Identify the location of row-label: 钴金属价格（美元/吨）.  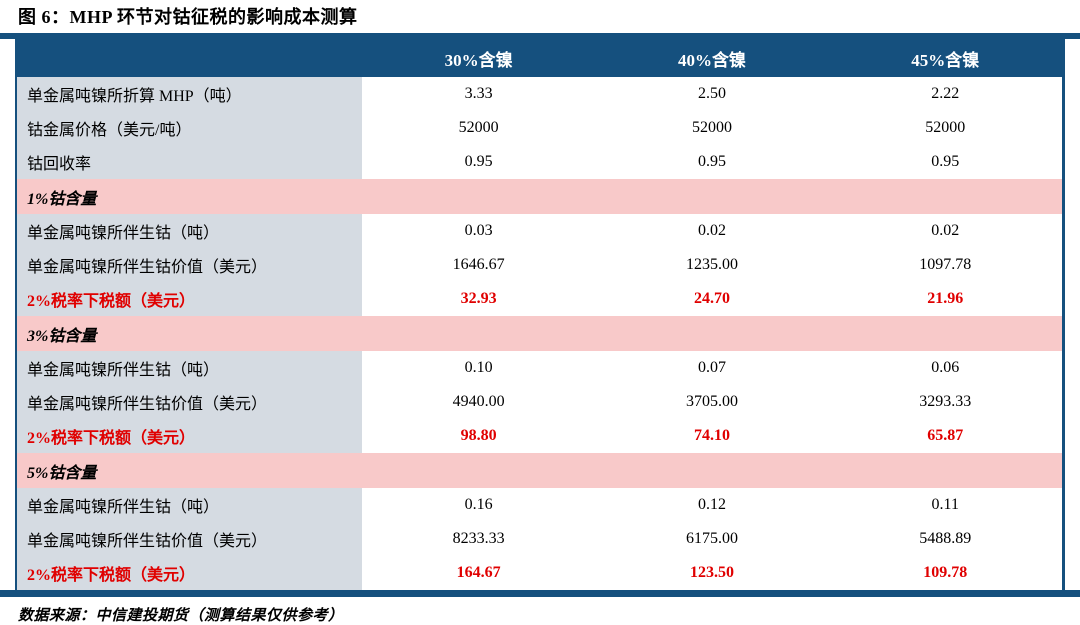
(189, 128).